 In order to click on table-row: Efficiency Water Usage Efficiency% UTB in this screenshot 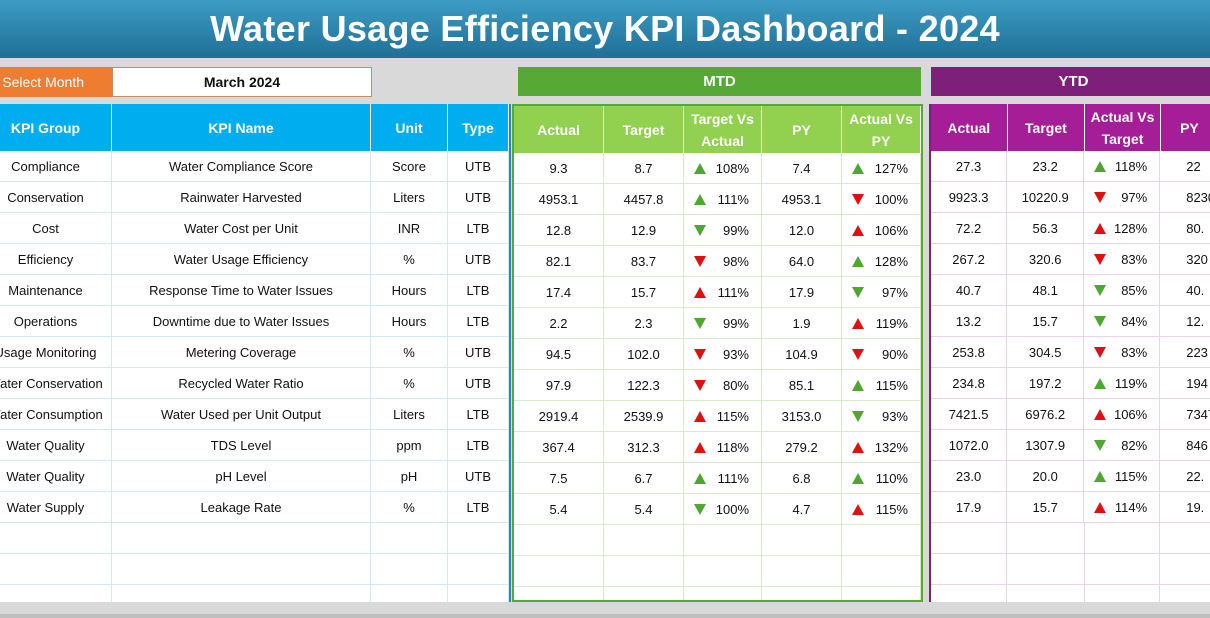, I will do `click(254, 259)`.